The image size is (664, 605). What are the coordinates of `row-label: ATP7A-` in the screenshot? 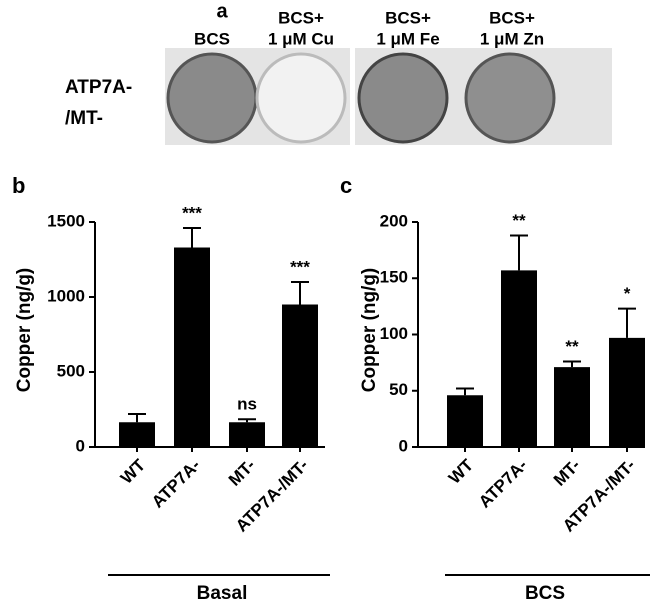 It's located at (98, 87).